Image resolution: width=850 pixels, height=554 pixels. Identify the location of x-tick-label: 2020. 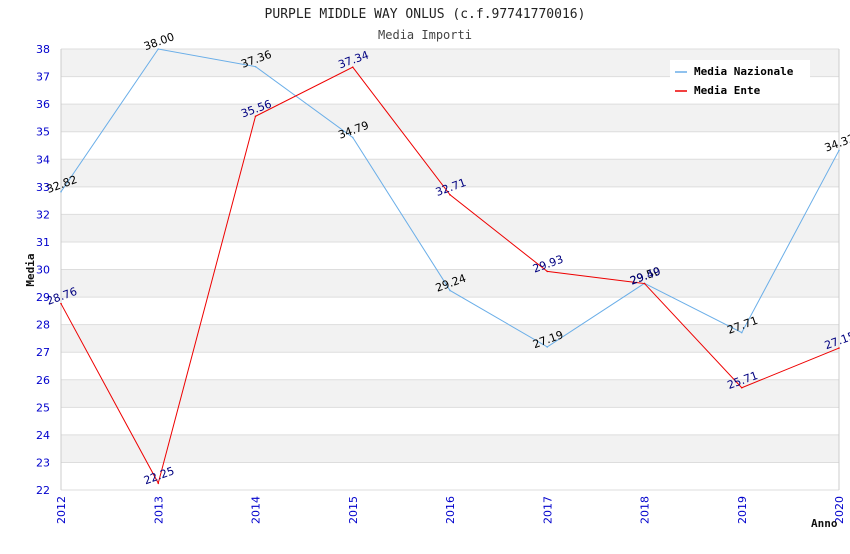
(839, 510).